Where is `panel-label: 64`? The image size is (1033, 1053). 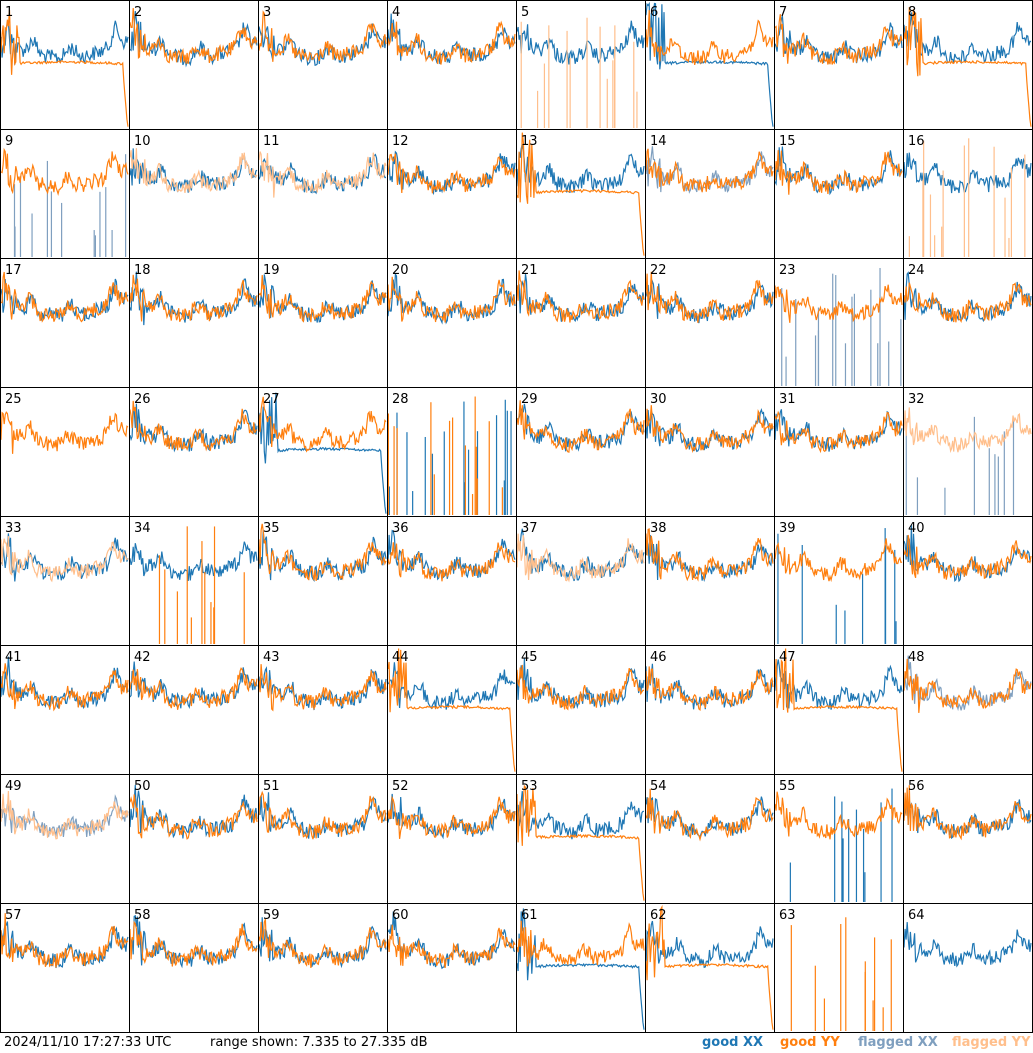 panel-label: 64 is located at coordinates (916, 915).